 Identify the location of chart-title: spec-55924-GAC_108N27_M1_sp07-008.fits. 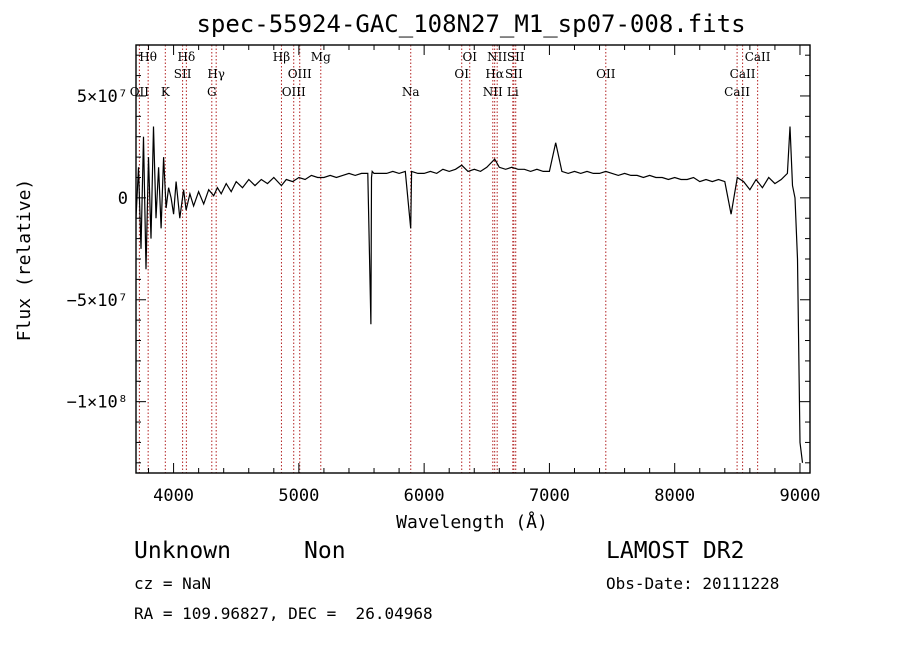
(470, 24).